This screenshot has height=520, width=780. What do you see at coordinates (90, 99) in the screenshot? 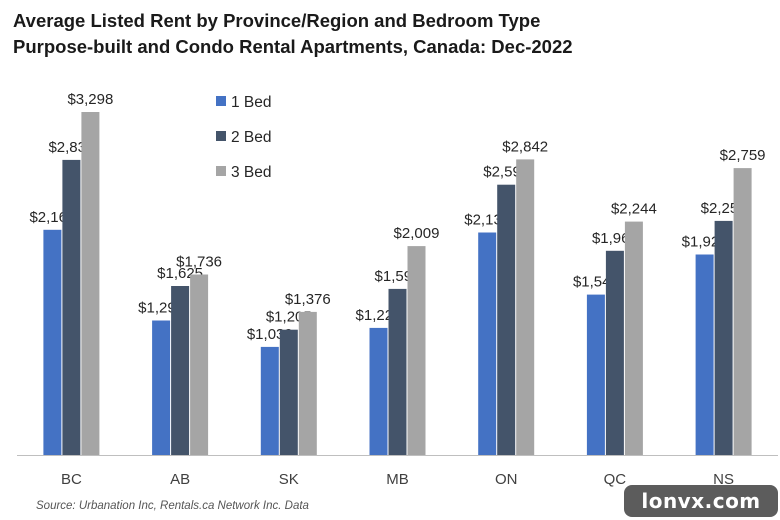
I see `data-label: $3,298` at bounding box center [90, 99].